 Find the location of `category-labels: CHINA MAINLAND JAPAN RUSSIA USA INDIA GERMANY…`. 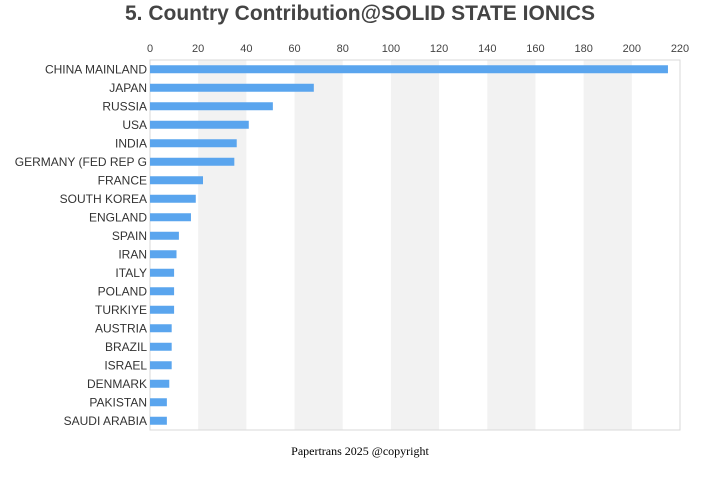

category-labels: CHINA MAINLAND JAPAN RUSSIA USA INDIA GERMANY… is located at coordinates (81, 245).